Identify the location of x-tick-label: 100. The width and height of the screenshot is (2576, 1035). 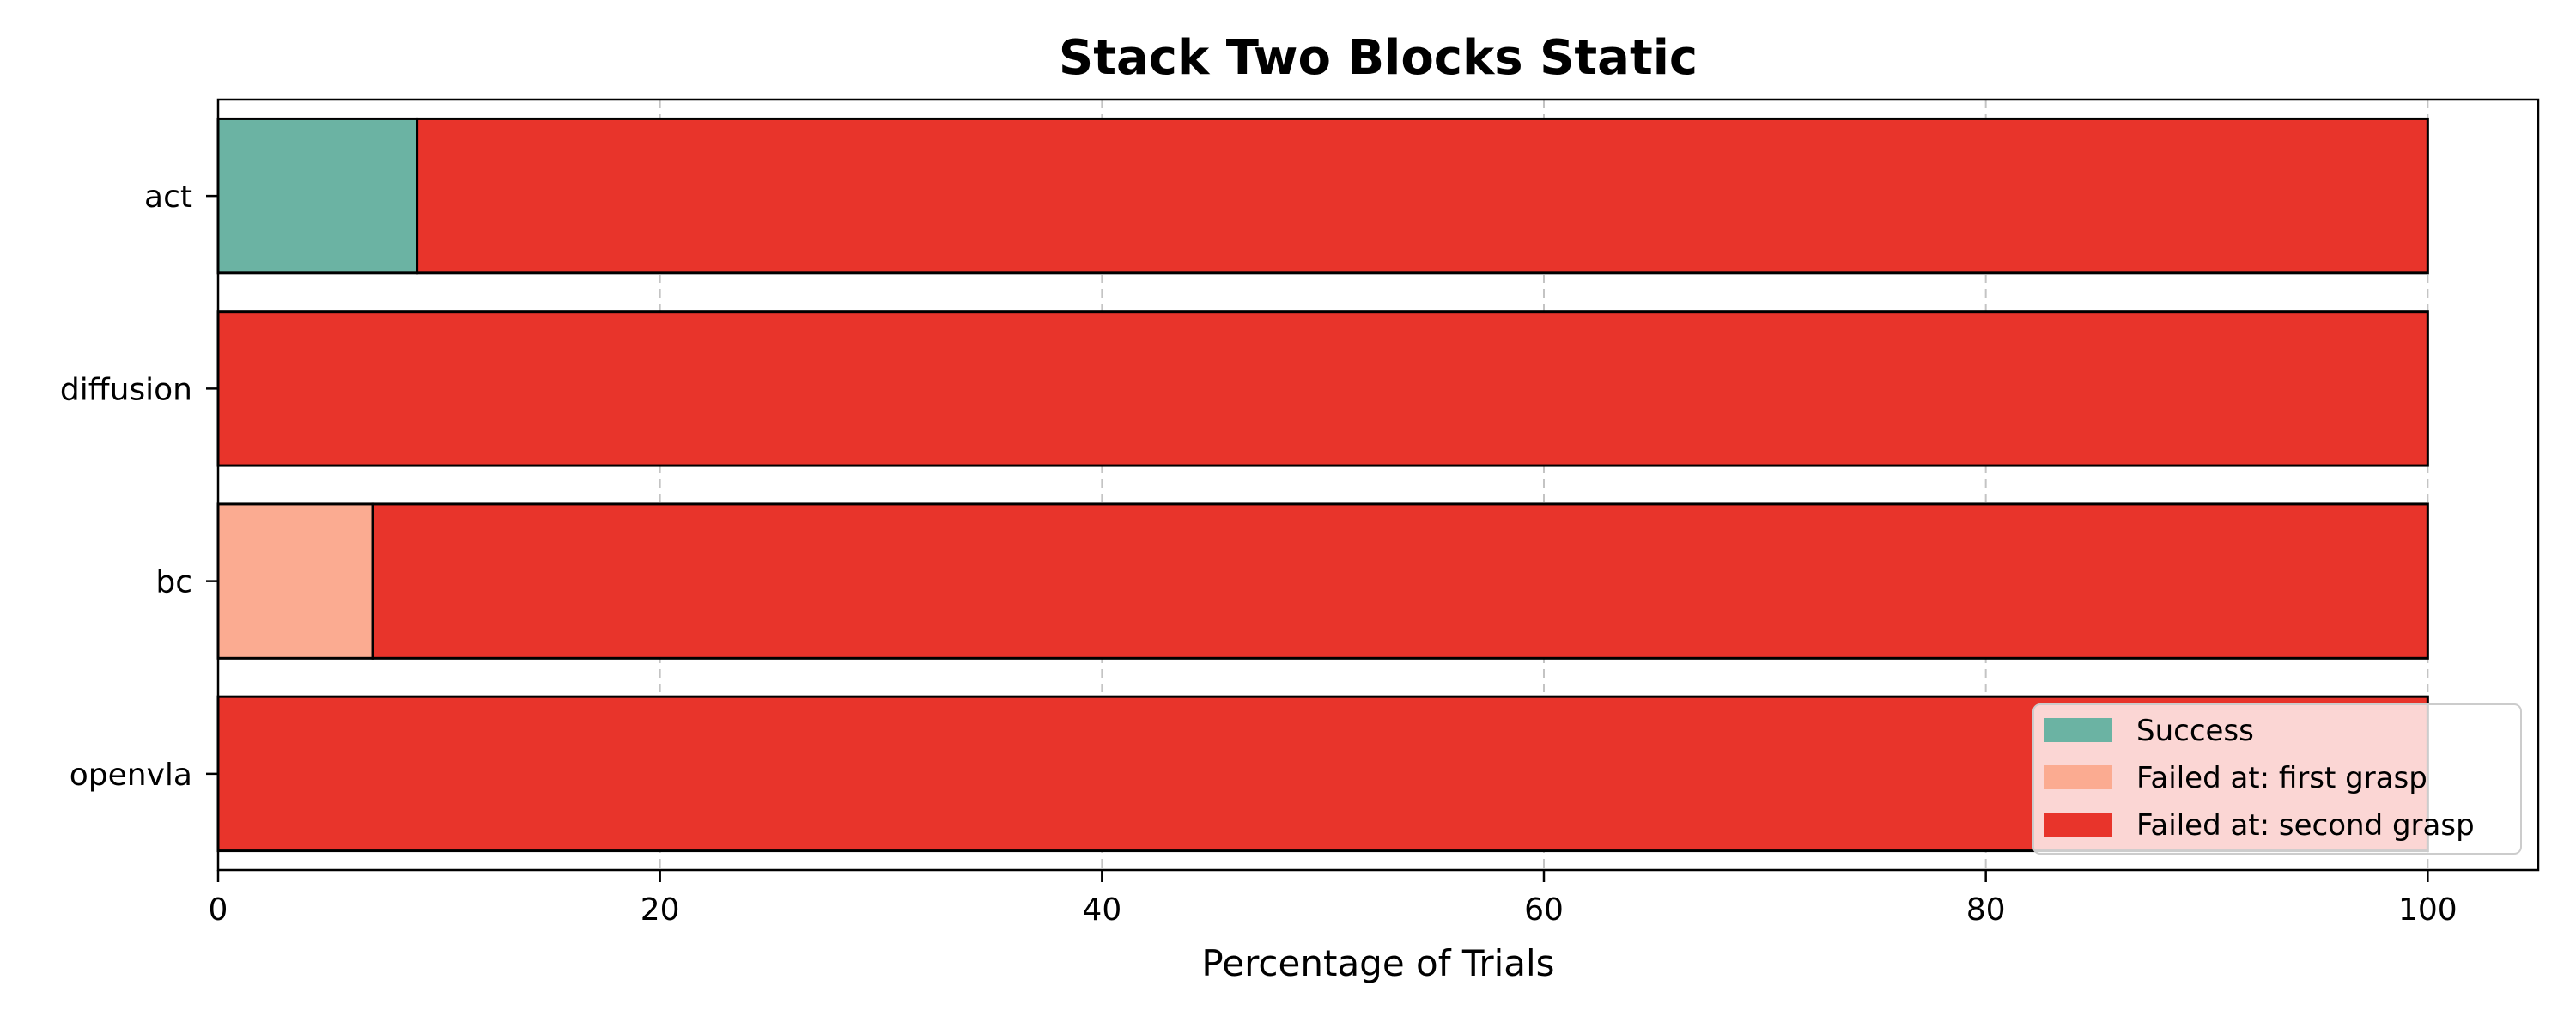
(2428, 910).